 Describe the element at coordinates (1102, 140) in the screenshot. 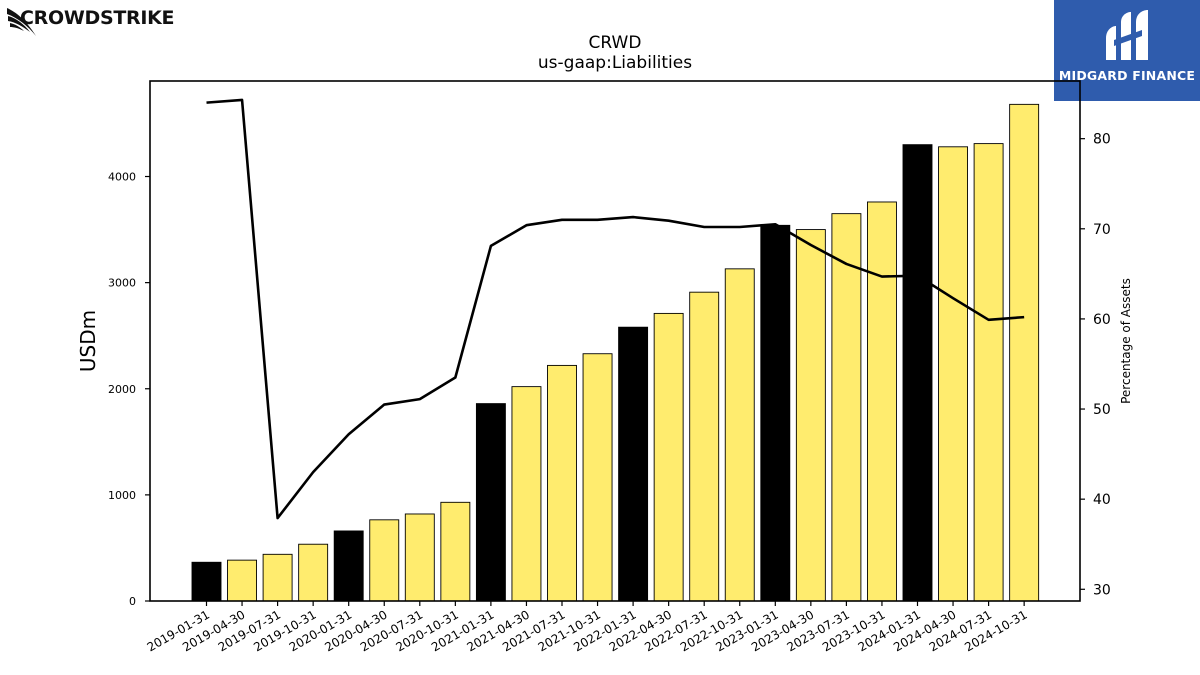

I see `right-y-tick-label: 80` at that location.